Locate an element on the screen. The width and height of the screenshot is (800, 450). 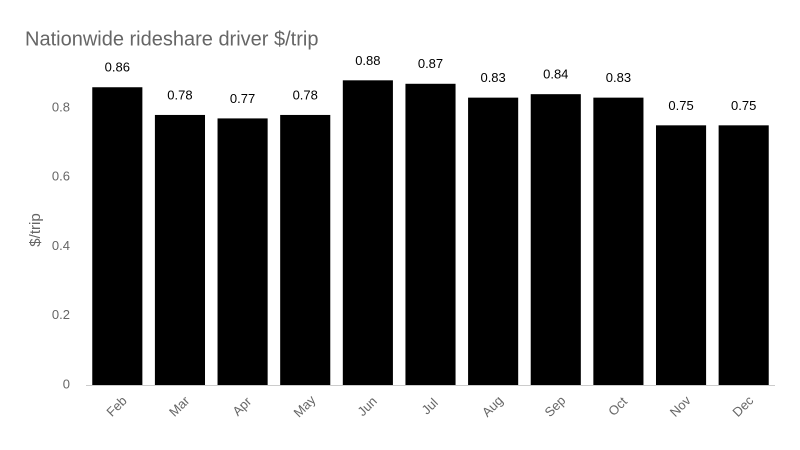
x-tick-label: Nov is located at coordinates (680, 405).